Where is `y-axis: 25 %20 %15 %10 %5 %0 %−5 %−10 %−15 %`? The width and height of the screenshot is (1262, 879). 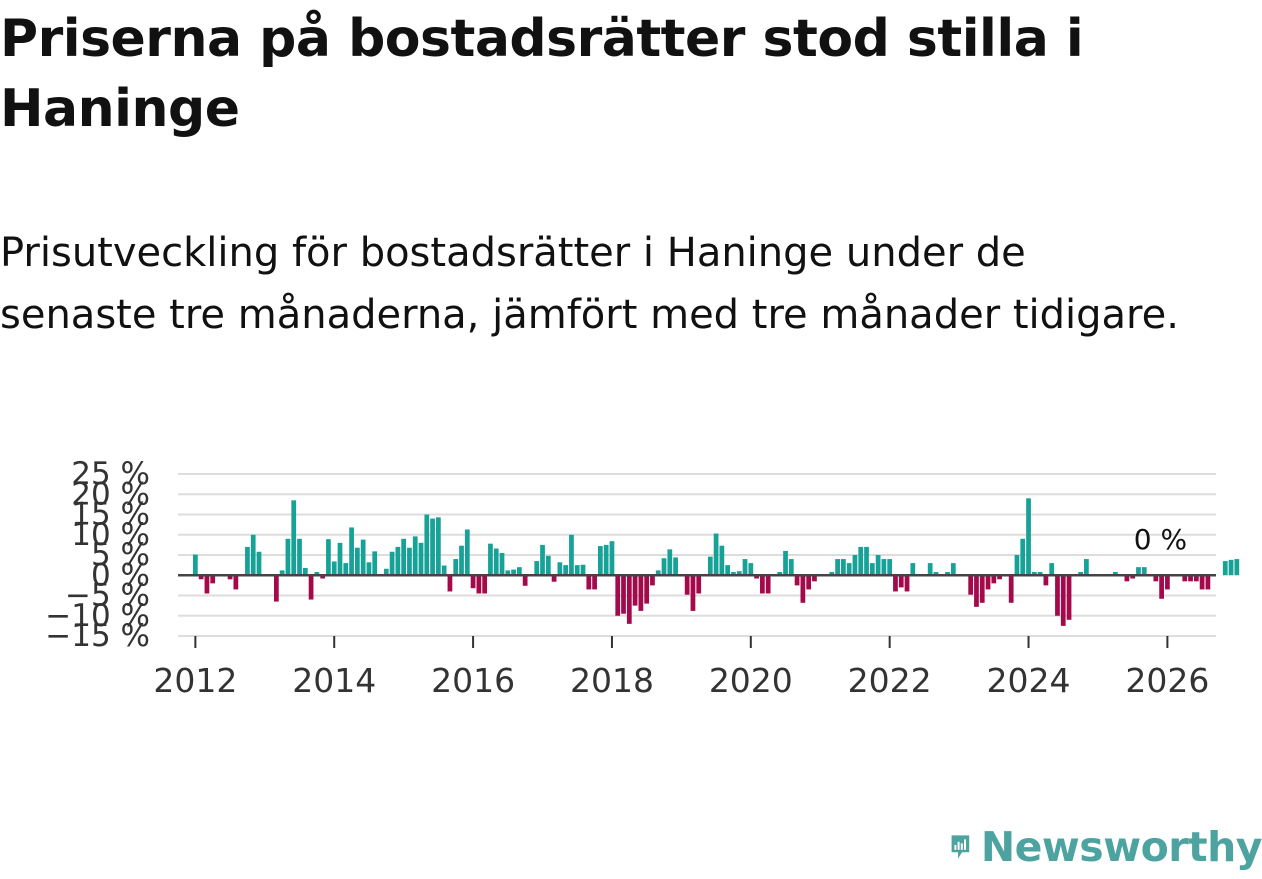 y-axis: 25 %20 %15 %10 %5 %0 %−5 %−10 %−15 % is located at coordinates (97, 555).